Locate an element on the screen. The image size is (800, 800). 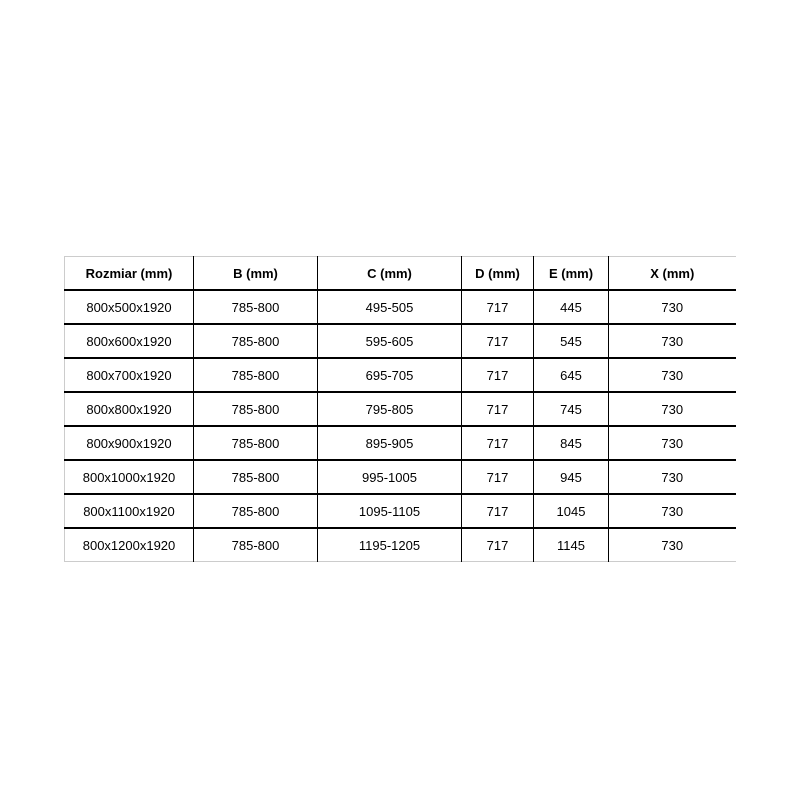
table-cell: 800x700x1920 is located at coordinates (129, 374).